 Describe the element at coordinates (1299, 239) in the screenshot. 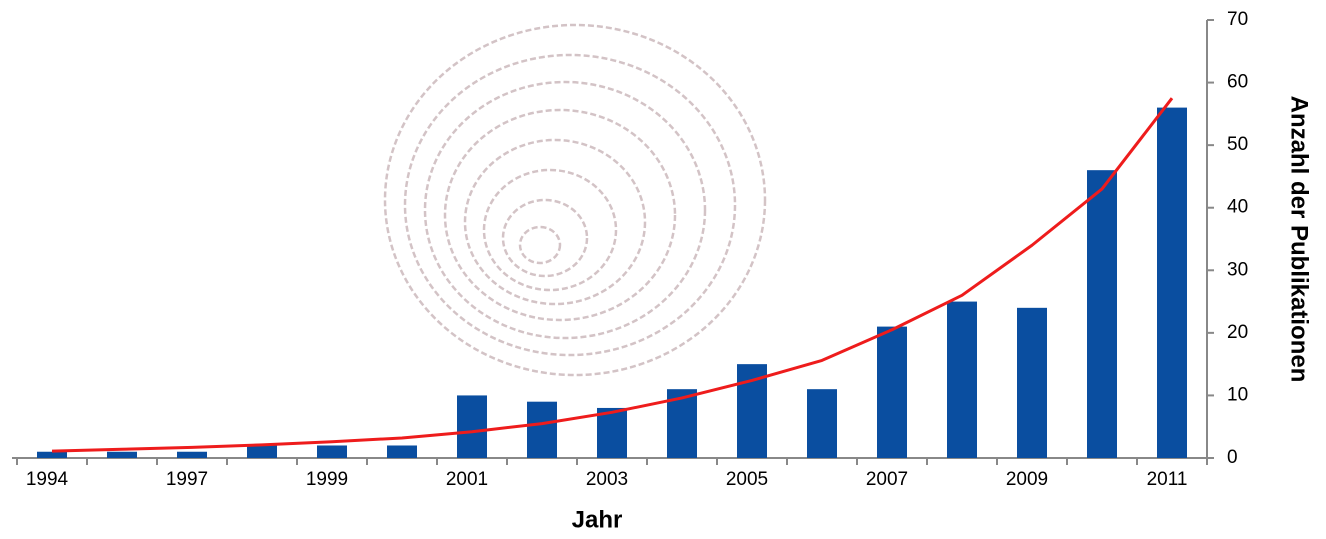

I see `y-axis-title: Anzahl der Publikationen` at that location.